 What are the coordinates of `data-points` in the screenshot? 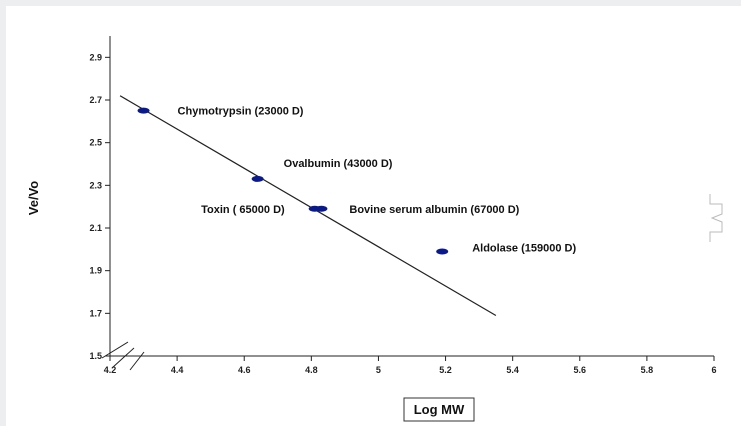 It's located at (293, 181).